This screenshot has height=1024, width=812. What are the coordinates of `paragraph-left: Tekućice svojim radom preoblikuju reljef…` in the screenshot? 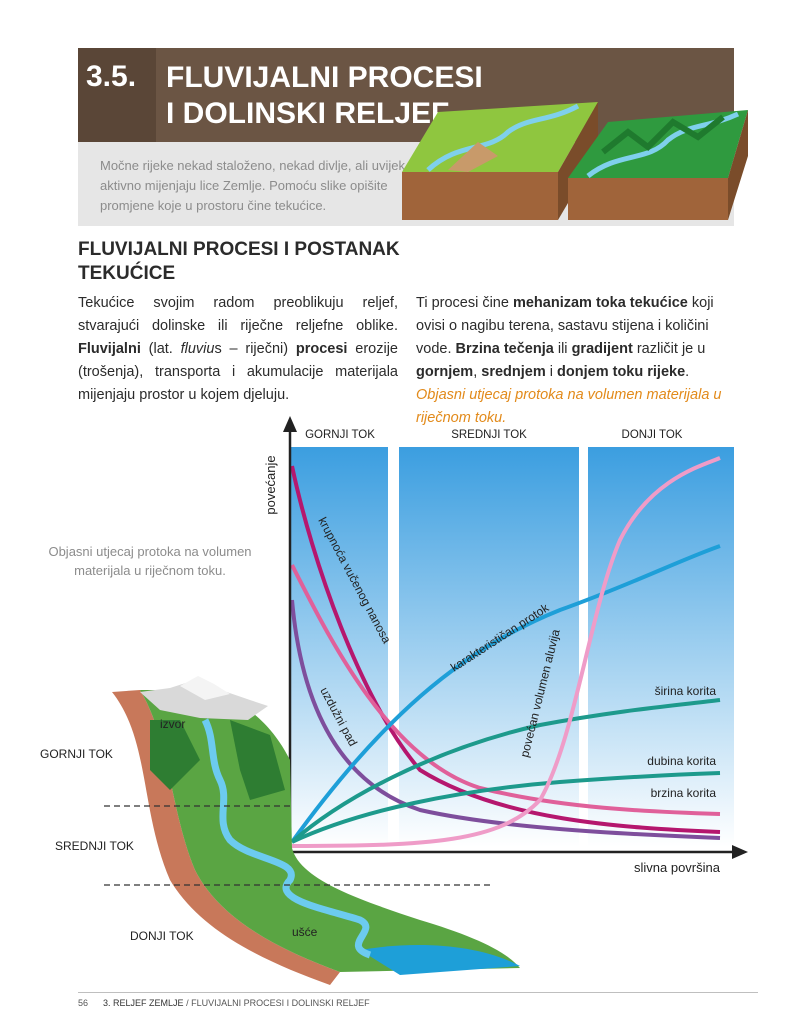 It's located at (238, 349).